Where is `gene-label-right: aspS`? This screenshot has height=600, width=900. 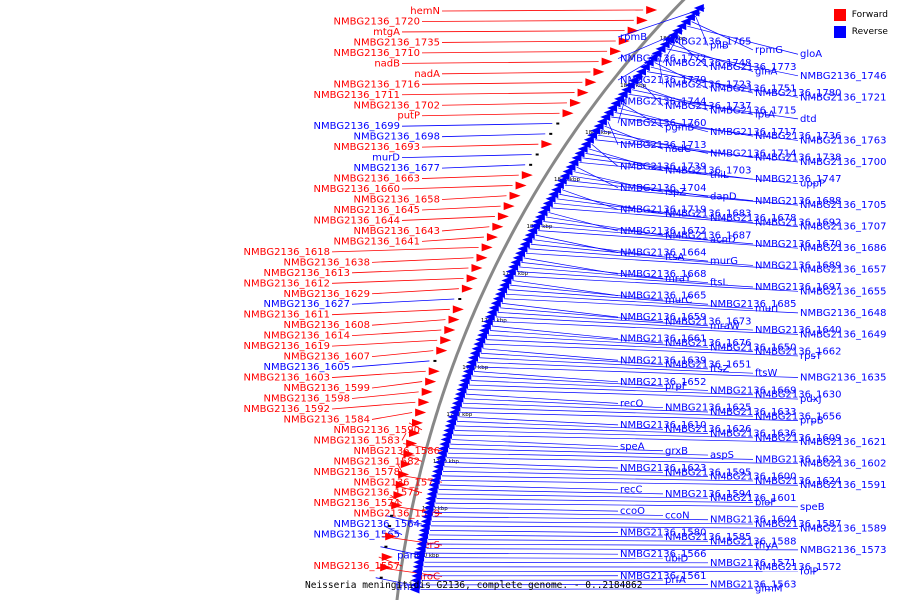 gene-label-right: aspS is located at coordinates (722, 455).